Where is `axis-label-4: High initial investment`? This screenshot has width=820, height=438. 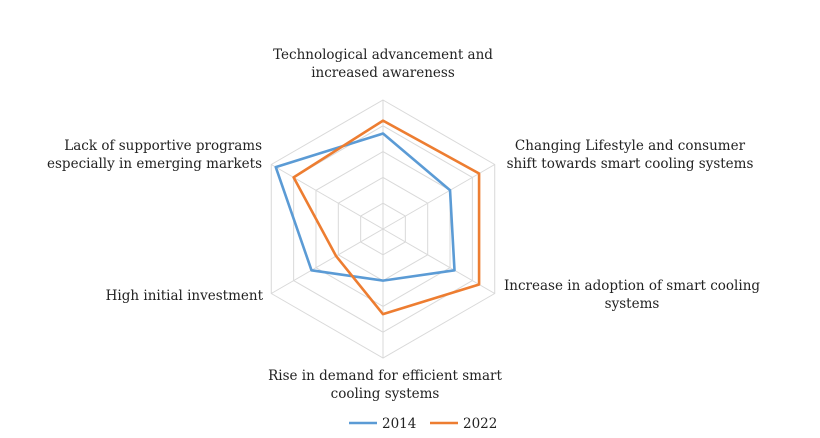
axis-label-4: High initial investment is located at coordinates (185, 296).